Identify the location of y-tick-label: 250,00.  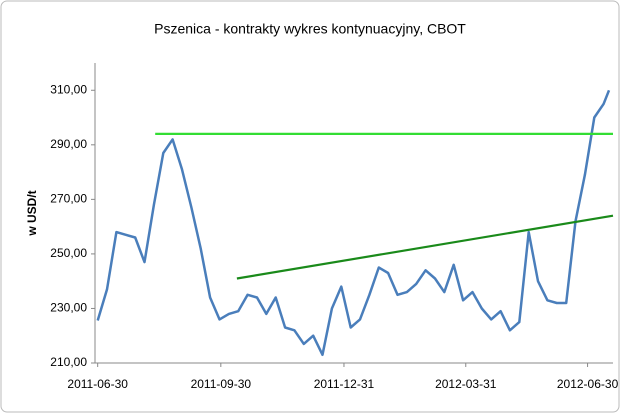
(68, 253).